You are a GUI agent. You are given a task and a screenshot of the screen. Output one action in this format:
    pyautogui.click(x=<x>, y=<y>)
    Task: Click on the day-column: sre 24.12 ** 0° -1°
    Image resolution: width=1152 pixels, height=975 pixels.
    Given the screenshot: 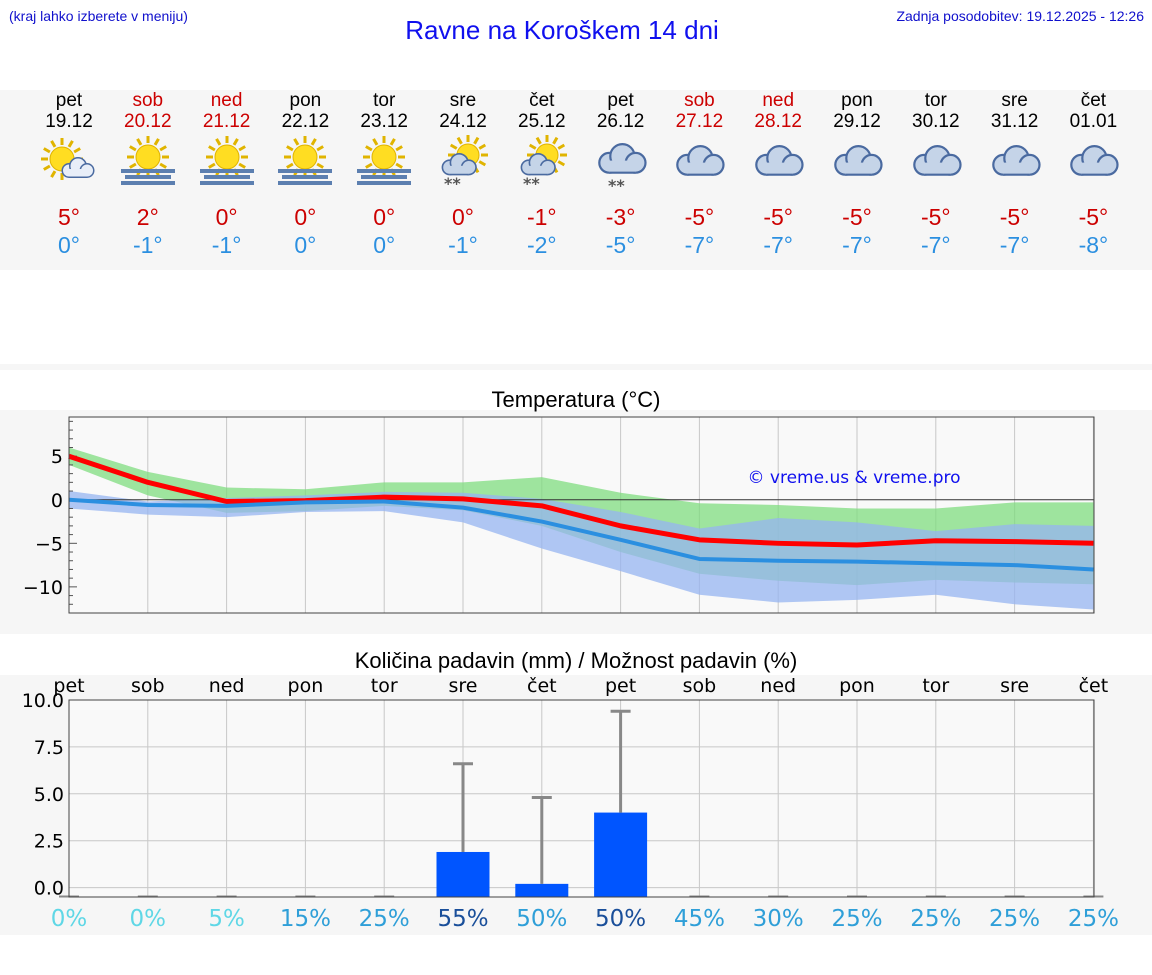 What is the action you would take?
    pyautogui.click(x=463, y=174)
    